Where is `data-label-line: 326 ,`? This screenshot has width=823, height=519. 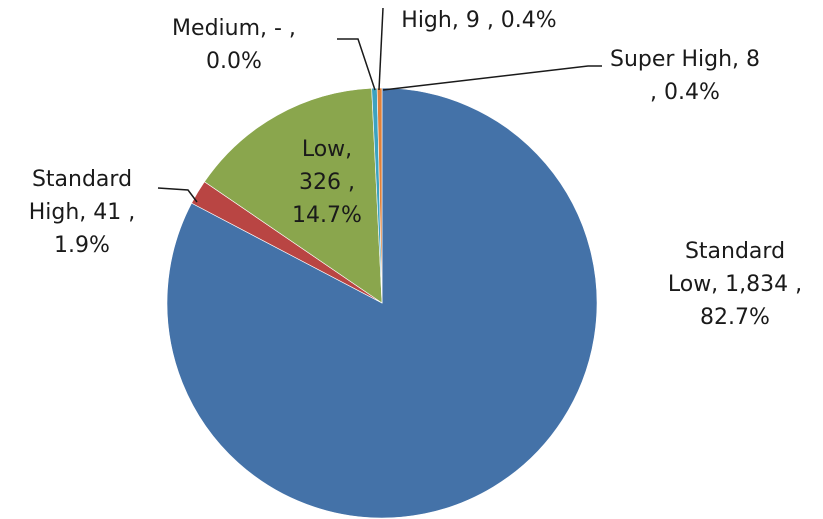
data-label-line: 326 , is located at coordinates (327, 182).